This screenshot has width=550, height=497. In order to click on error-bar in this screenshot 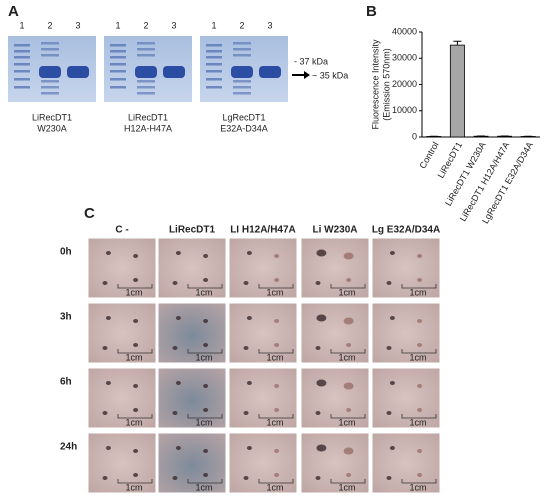, I will do `click(457, 43)`.